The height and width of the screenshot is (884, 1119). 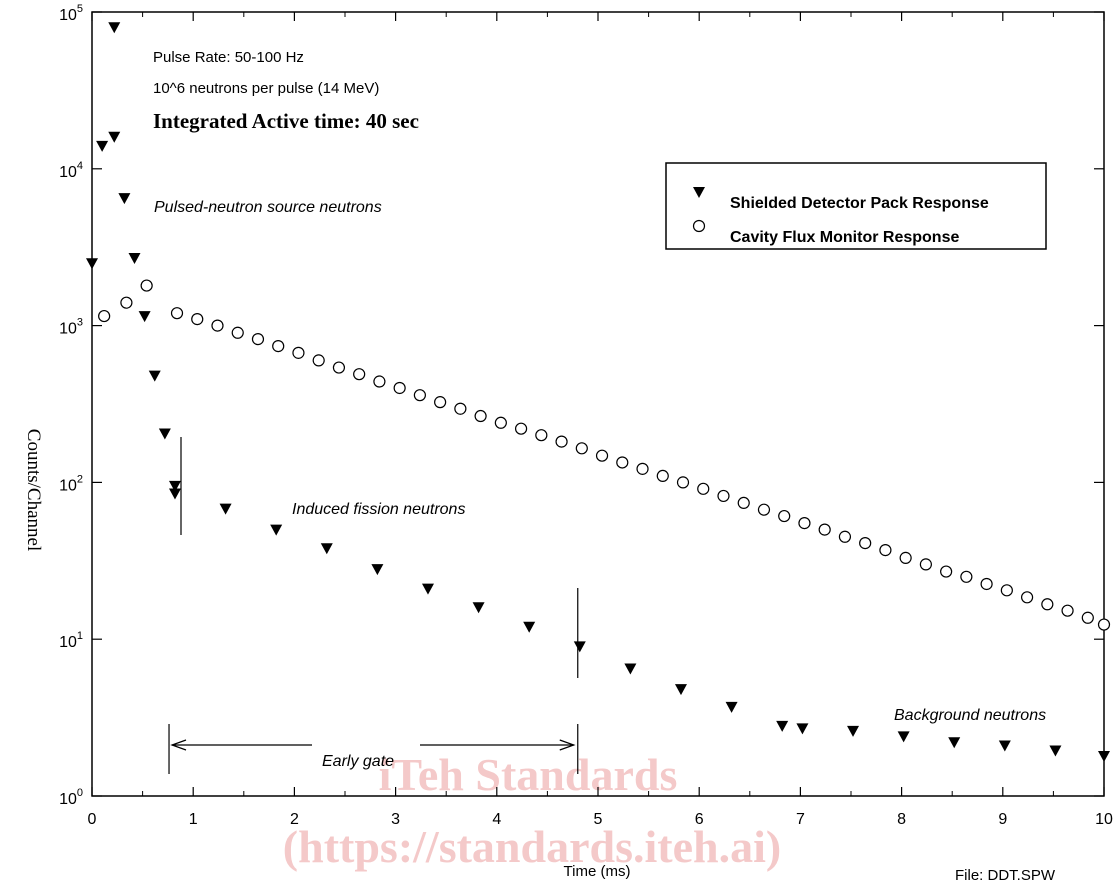 I want to click on x-axis-label: Time (ms), so click(x=597, y=871).